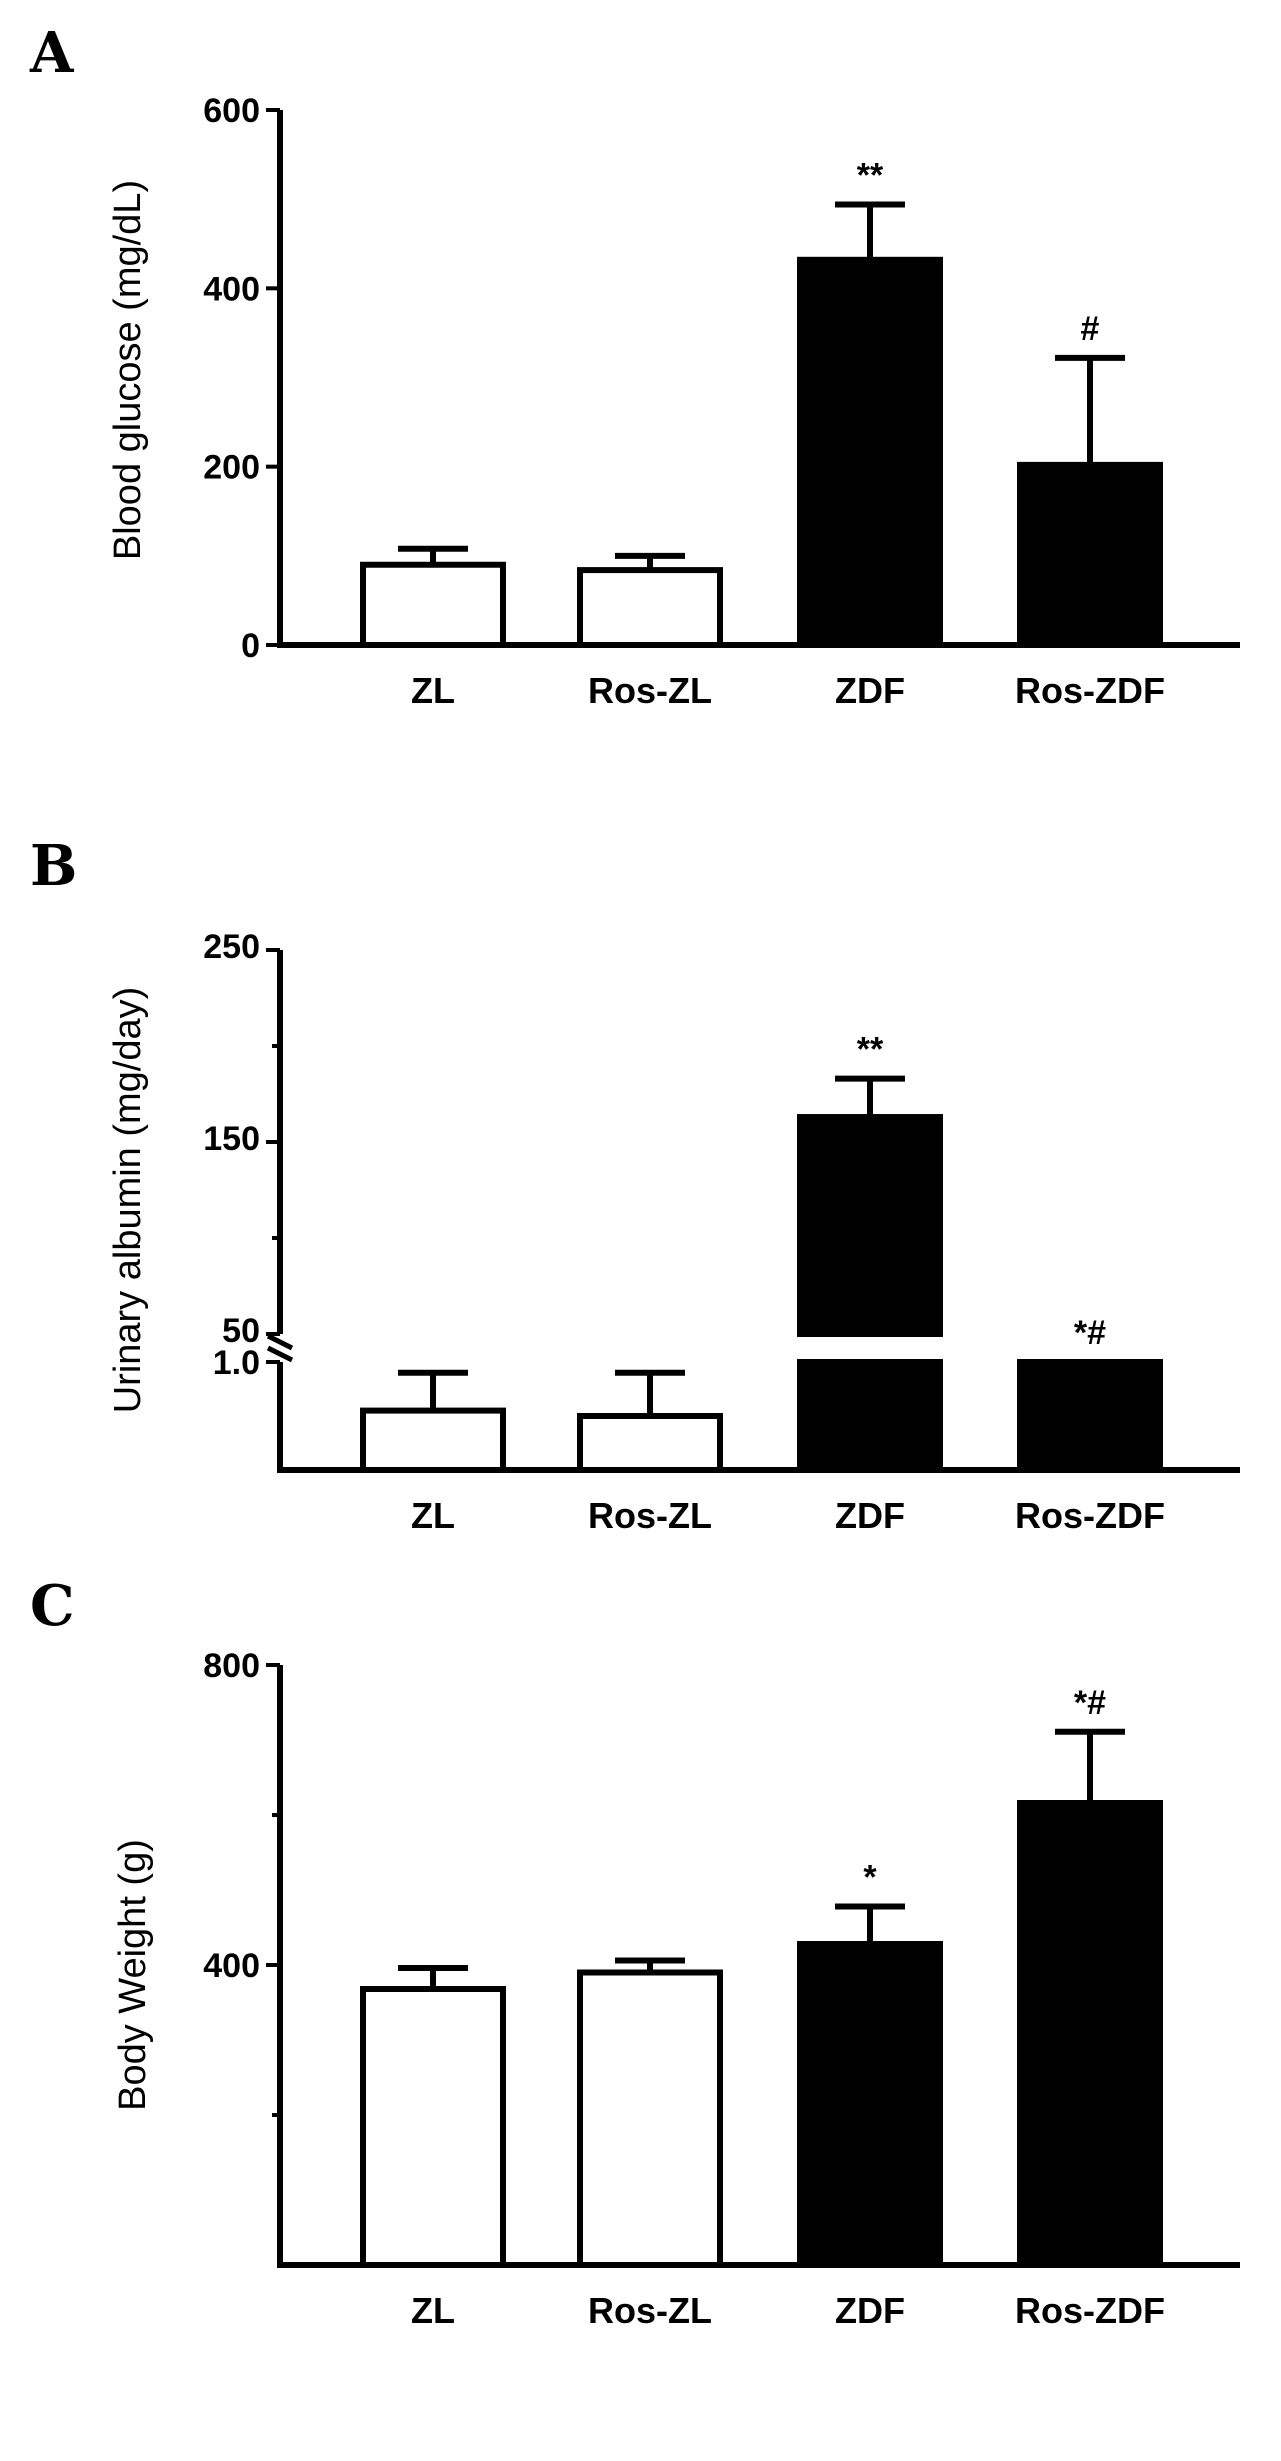  Describe the element at coordinates (53, 866) in the screenshot. I see `panel-b-letter: B` at that location.